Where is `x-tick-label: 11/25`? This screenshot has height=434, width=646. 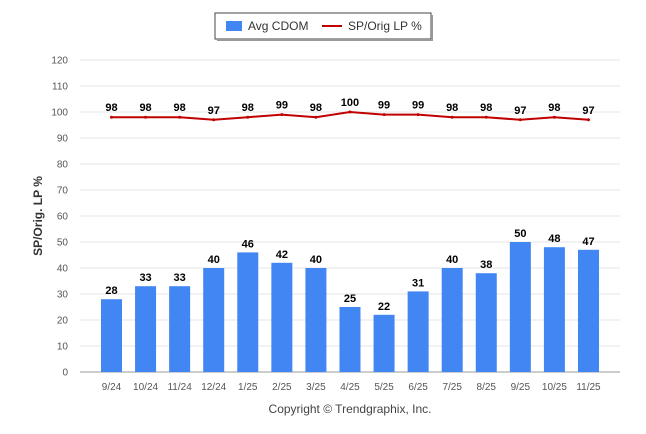 x-tick-label: 11/25 is located at coordinates (588, 387).